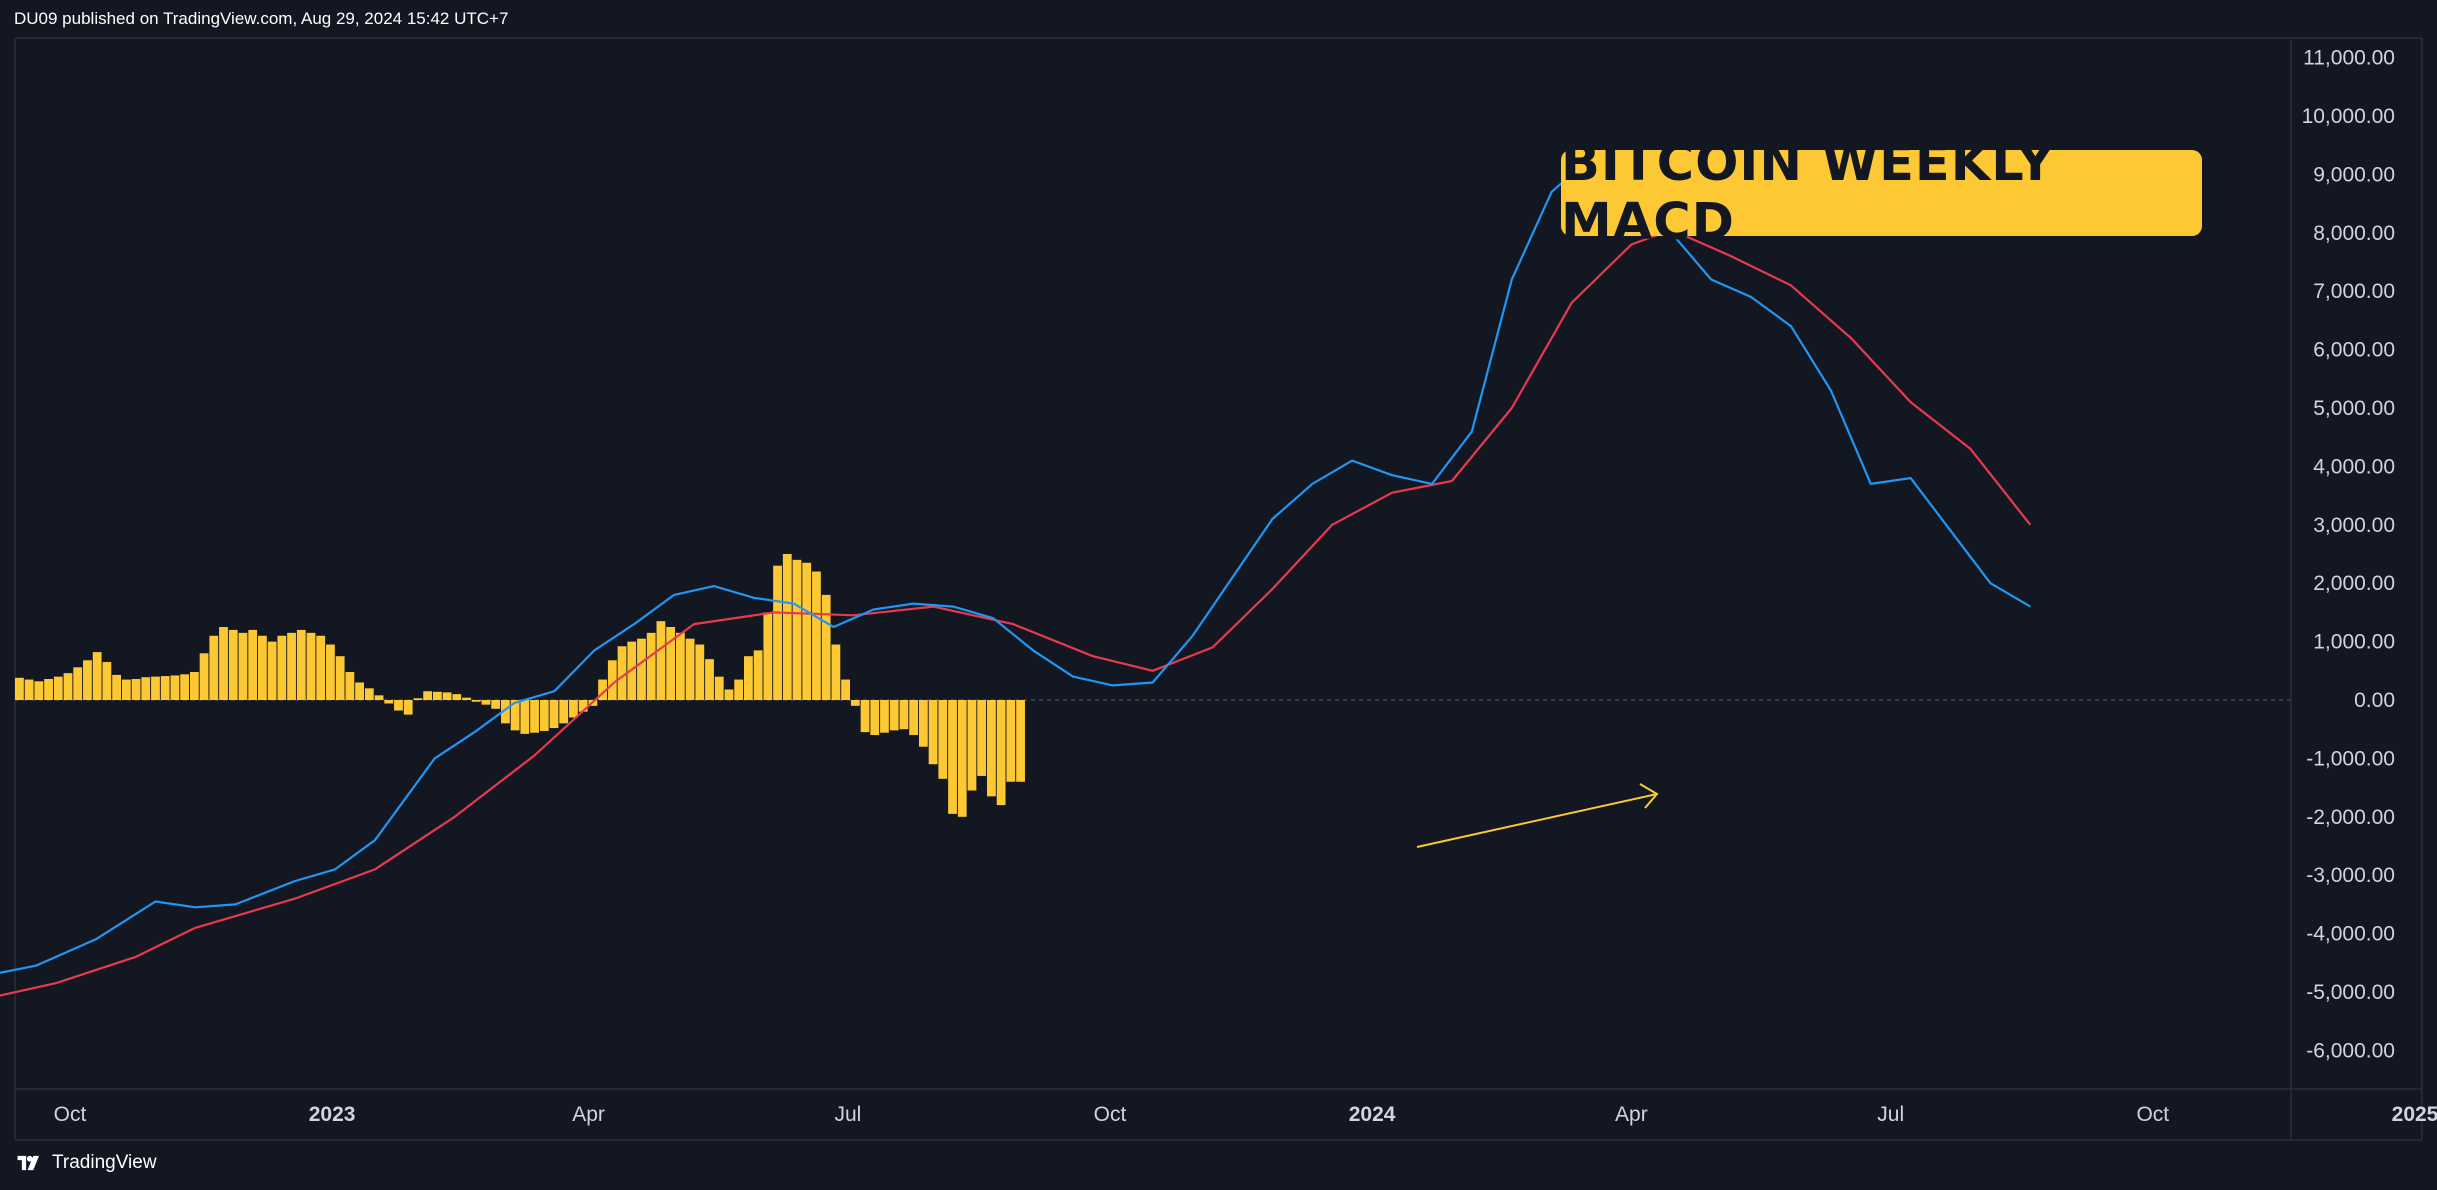  I want to click on time-axis: Oct2023AprJulOct2024AprJulOct2025AprJul, so click(1245, 1114).